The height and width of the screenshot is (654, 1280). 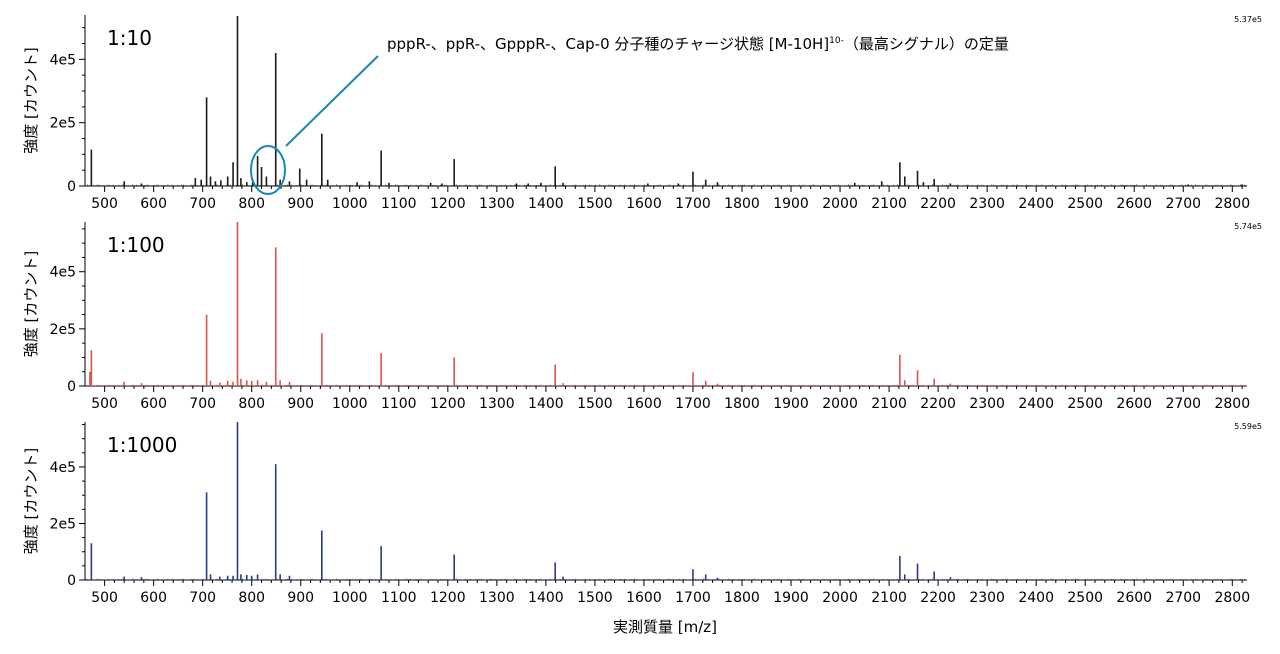 What do you see at coordinates (836, 41) in the screenshot?
I see `annotation-superscript: 10-` at bounding box center [836, 41].